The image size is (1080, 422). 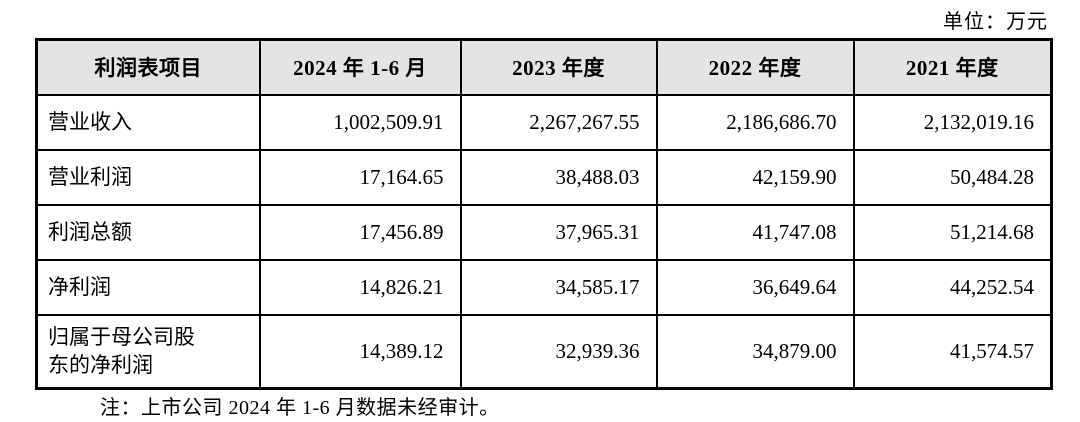 What do you see at coordinates (558, 67) in the screenshot?
I see `column-header-2023: 2023 年度` at bounding box center [558, 67].